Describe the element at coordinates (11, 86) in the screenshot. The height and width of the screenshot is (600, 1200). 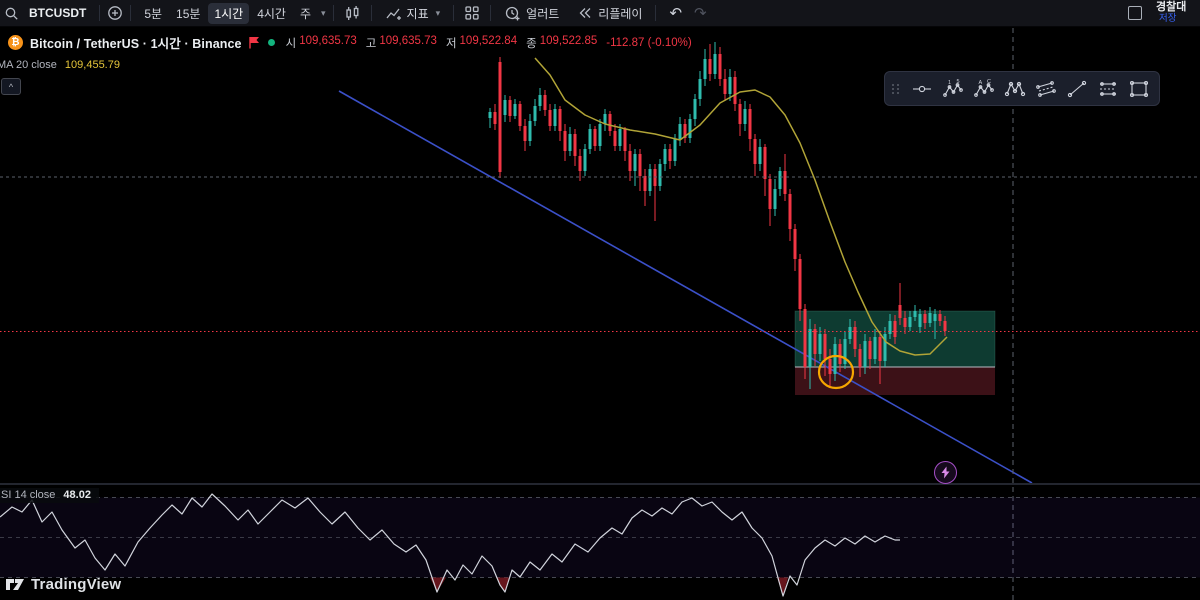
I see `collapse-legend-button: ^` at that location.